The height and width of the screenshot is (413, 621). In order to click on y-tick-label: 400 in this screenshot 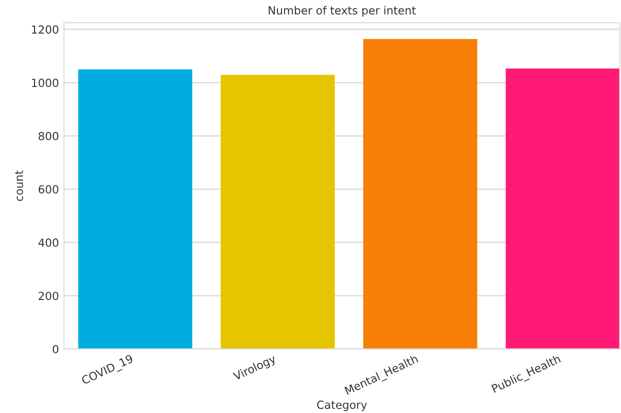, I will do `click(48, 242)`.